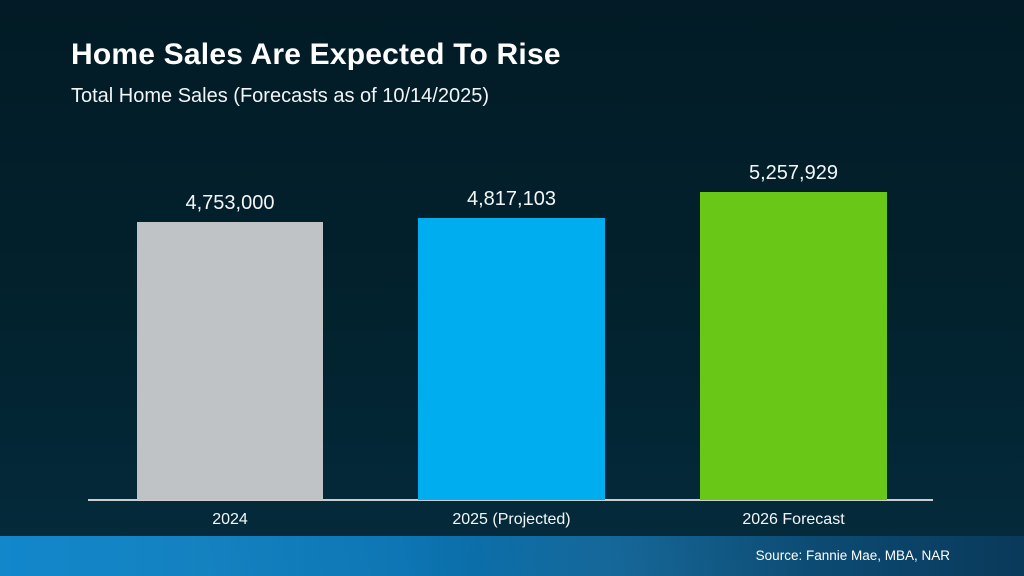 This screenshot has height=576, width=1024. Describe the element at coordinates (511, 199) in the screenshot. I see `value-label-2025-projected: 4,817,103` at that location.